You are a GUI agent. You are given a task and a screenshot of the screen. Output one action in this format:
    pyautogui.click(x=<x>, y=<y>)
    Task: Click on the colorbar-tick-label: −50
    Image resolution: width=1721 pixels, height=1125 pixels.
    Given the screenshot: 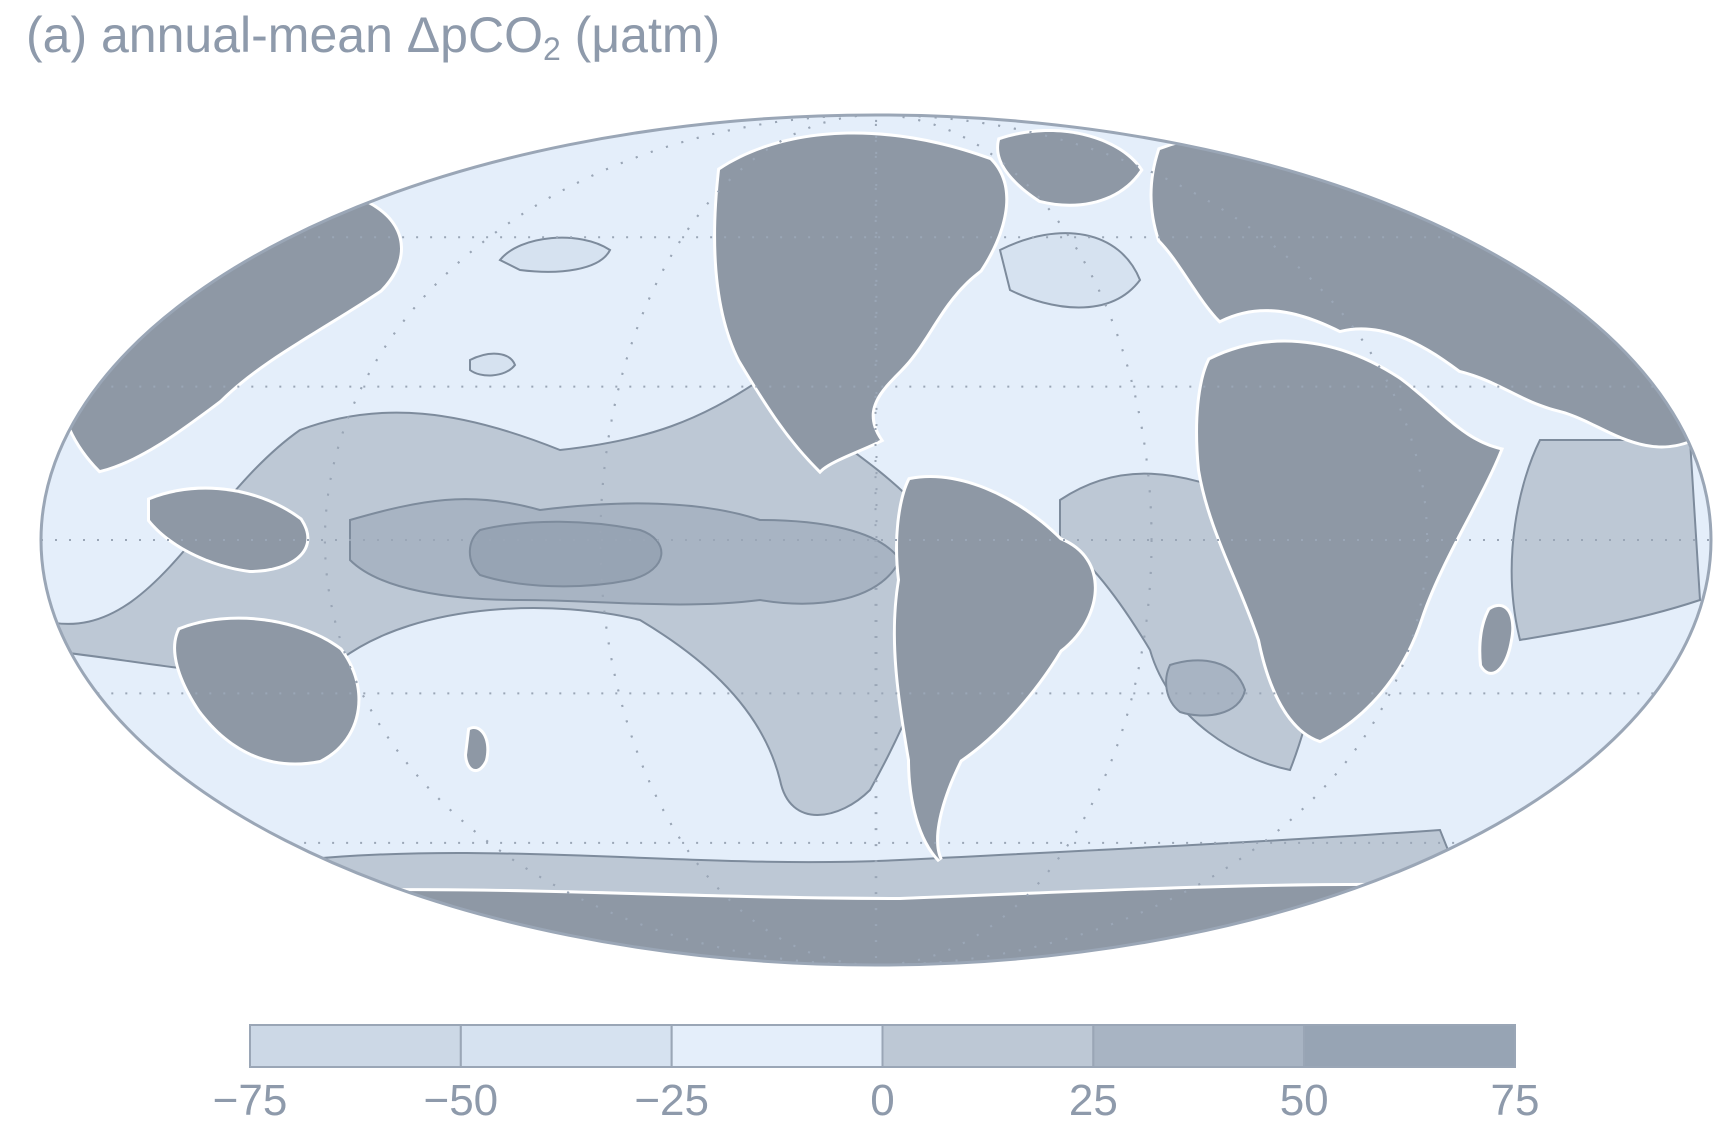 What is the action you would take?
    pyautogui.click(x=461, y=1100)
    